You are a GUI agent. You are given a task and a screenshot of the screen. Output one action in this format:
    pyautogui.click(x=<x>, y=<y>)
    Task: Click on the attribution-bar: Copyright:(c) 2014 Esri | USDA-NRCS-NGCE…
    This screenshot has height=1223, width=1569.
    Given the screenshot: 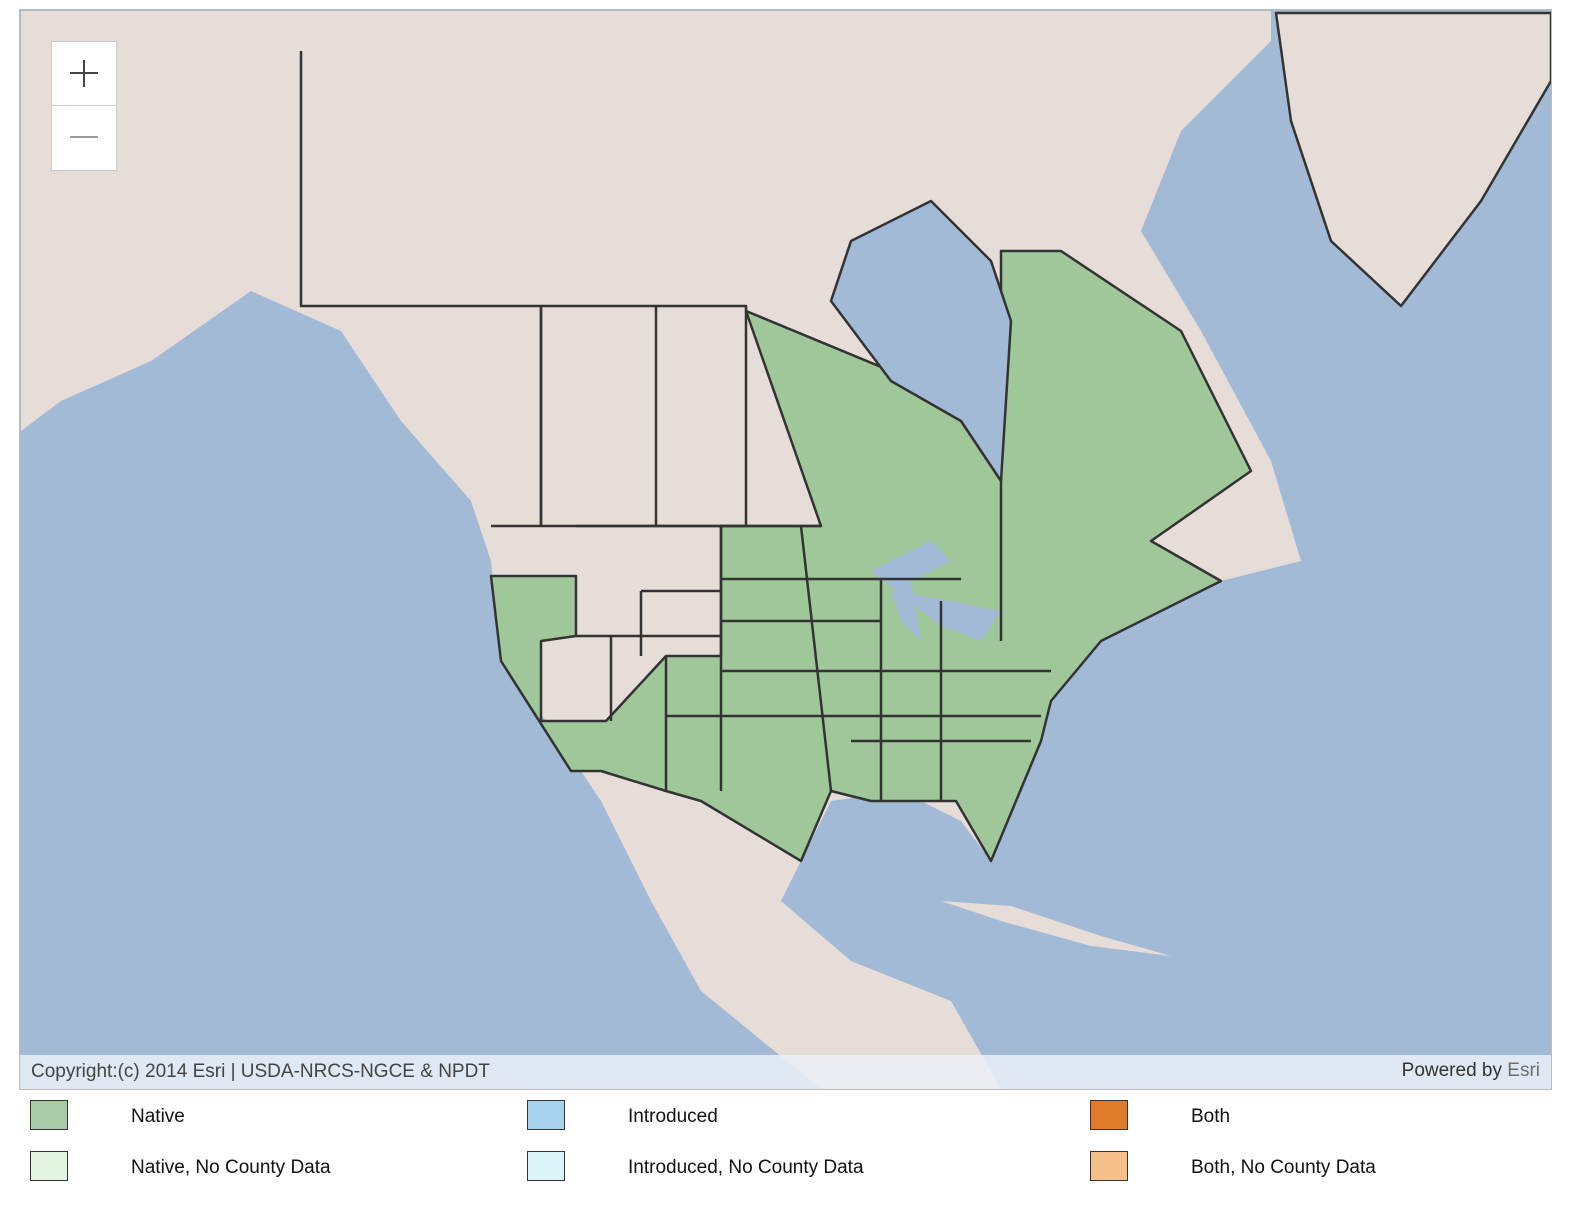 What is the action you would take?
    pyautogui.click(x=785, y=1072)
    